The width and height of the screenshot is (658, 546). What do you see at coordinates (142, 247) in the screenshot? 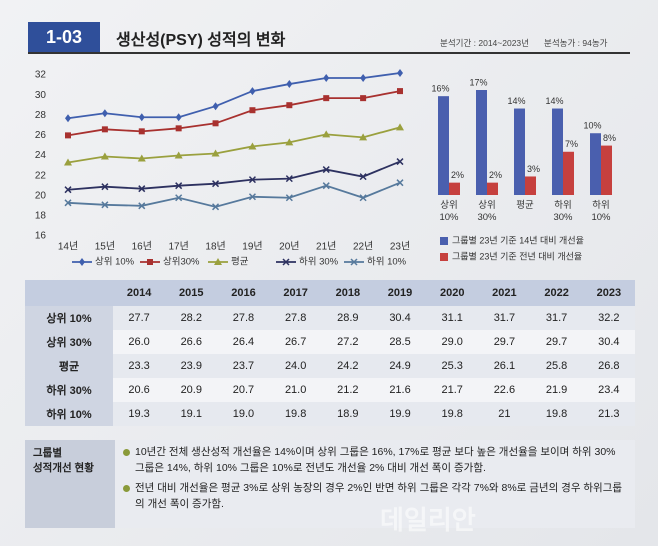
I see `x-tick-label: 16년` at bounding box center [142, 247].